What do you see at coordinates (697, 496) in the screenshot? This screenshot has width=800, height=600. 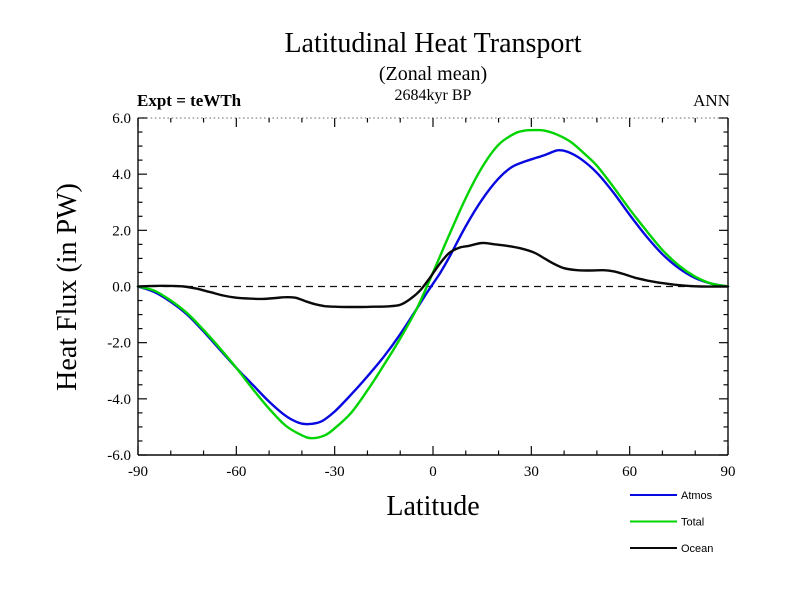 I see `legend-label-atmos: Atmos` at bounding box center [697, 496].